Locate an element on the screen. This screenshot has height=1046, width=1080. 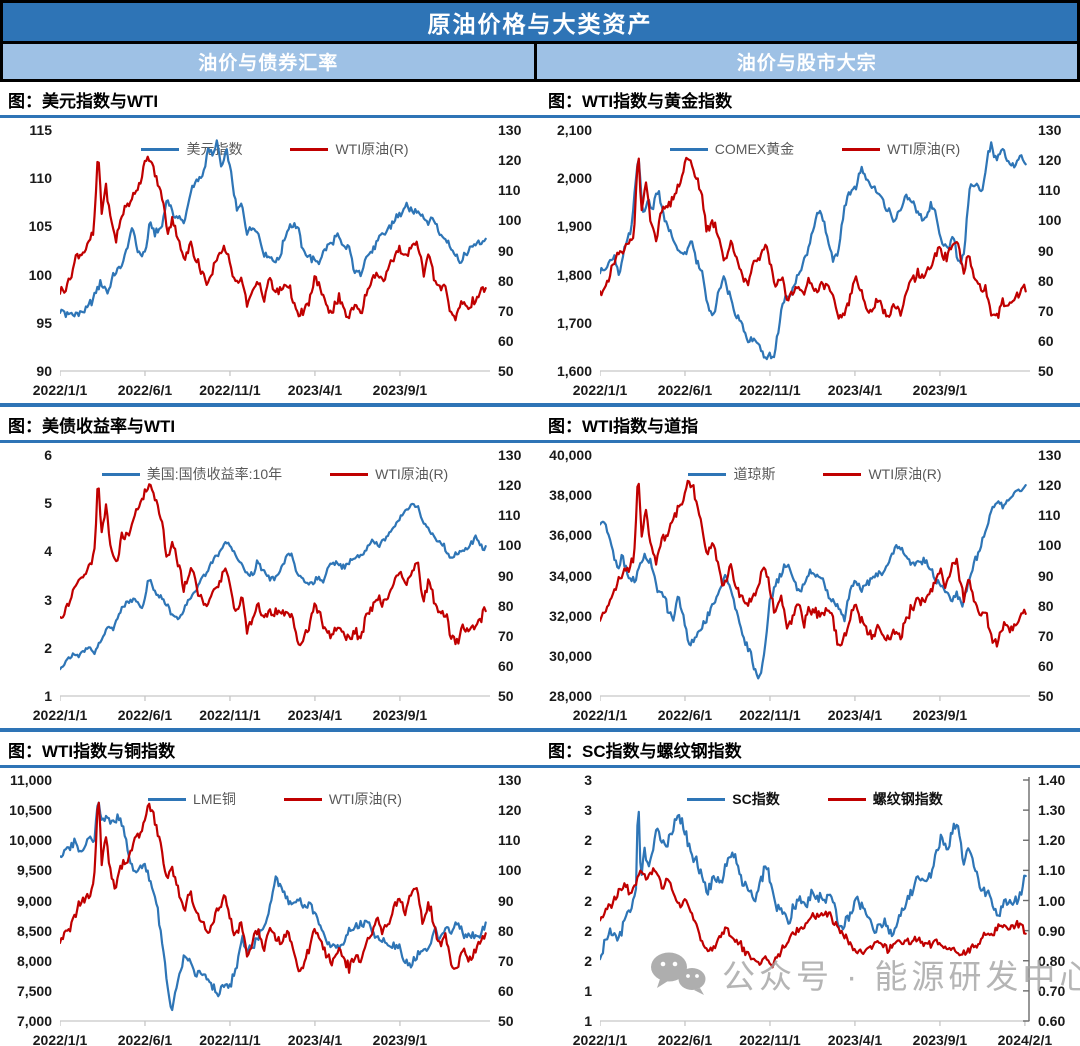
row-divider is located at coordinates (540, 730).